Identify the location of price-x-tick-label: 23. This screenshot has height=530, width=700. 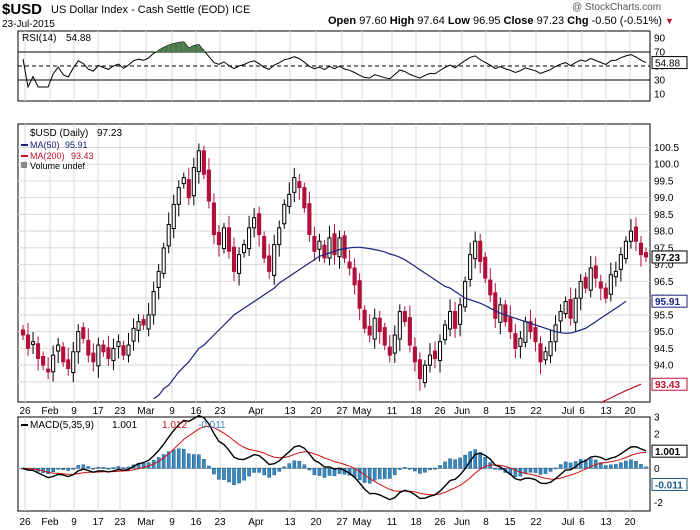
(220, 411).